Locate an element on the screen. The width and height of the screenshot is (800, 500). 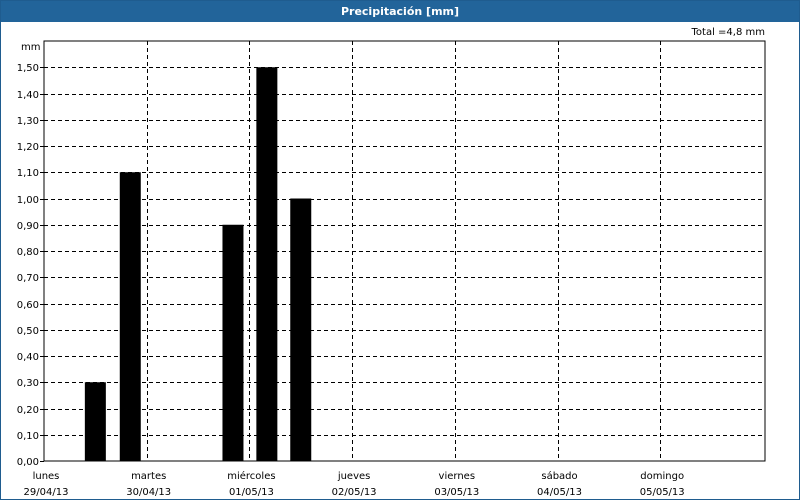
x-label-date: 29/04/13 is located at coordinates (46, 492).